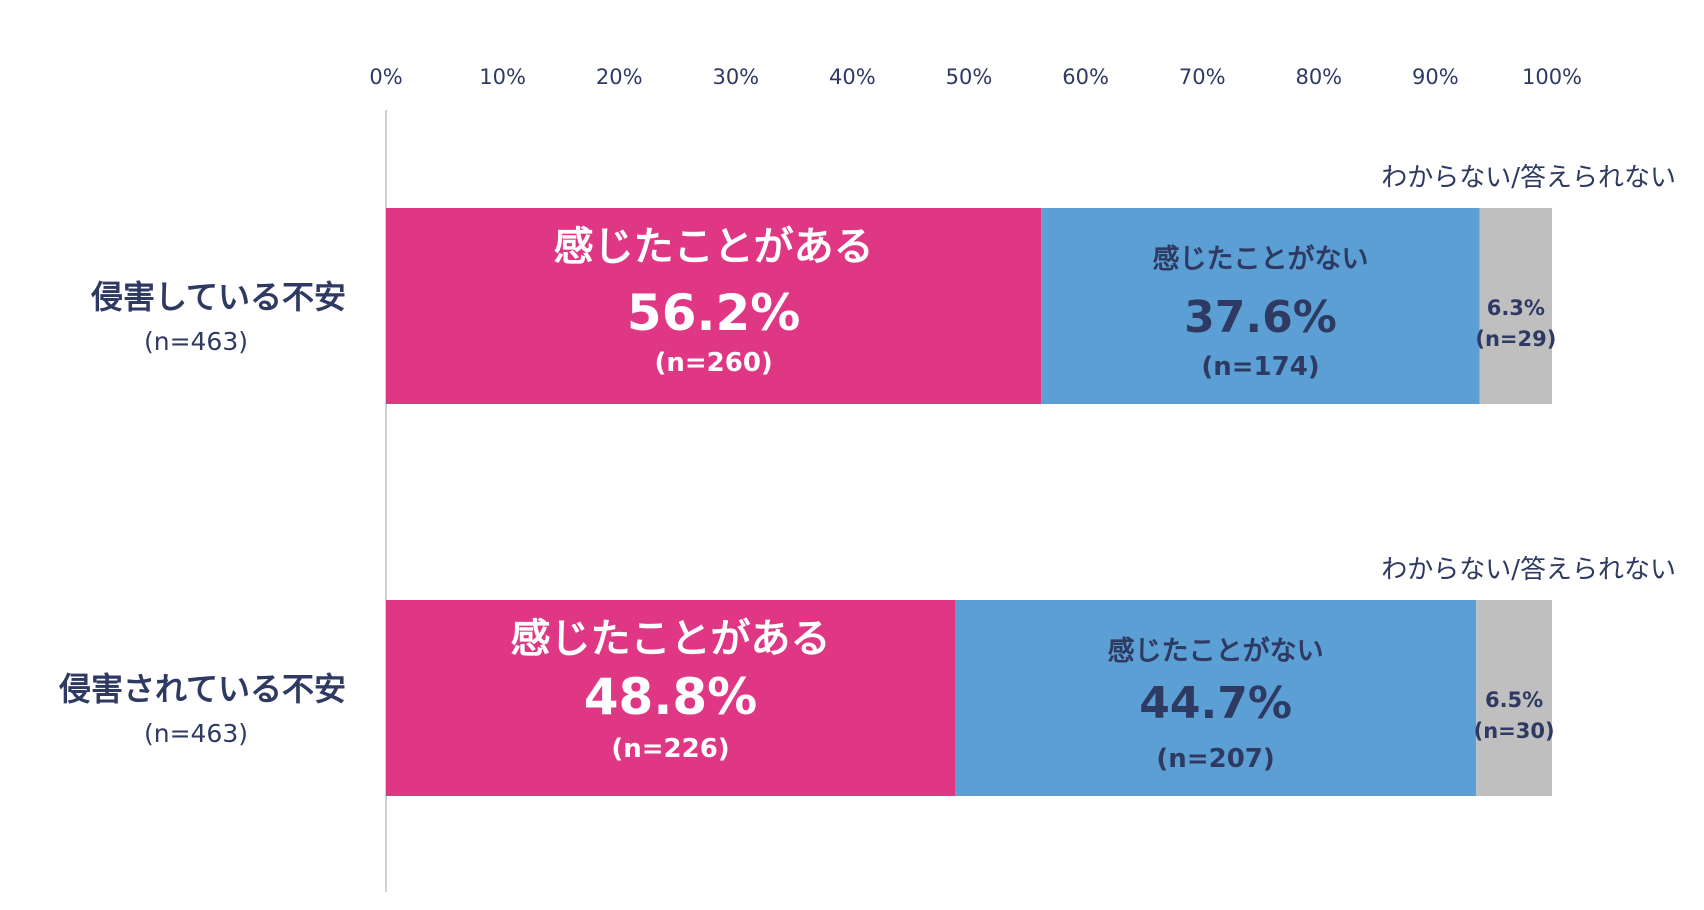 The height and width of the screenshot is (910, 1704). Describe the element at coordinates (1215, 759) in the screenshot. I see `segment-n-label: (n=207)` at that location.